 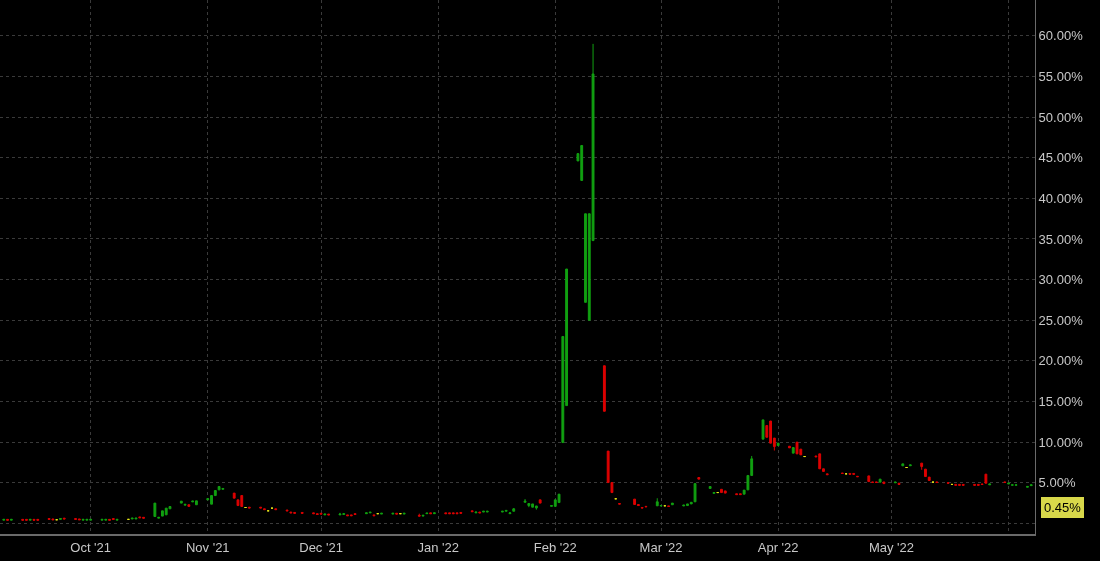 What do you see at coordinates (555, 547) in the screenshot?
I see `x-tick-label: Feb '22` at bounding box center [555, 547].